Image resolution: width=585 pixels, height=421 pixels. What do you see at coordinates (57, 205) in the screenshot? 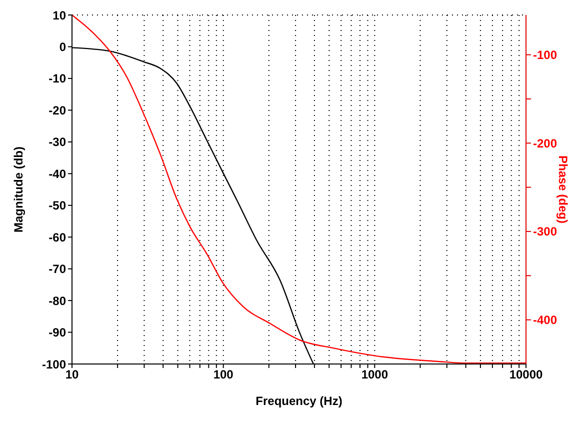
I see `y-tick-label: -50` at bounding box center [57, 205].